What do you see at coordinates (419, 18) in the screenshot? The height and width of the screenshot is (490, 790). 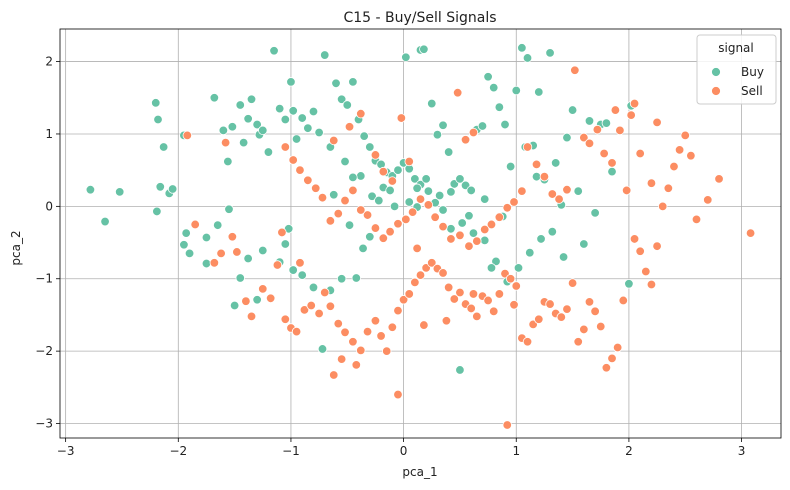 I see `chart-title: C15 - Buy/Sell Signals` at bounding box center [419, 18].